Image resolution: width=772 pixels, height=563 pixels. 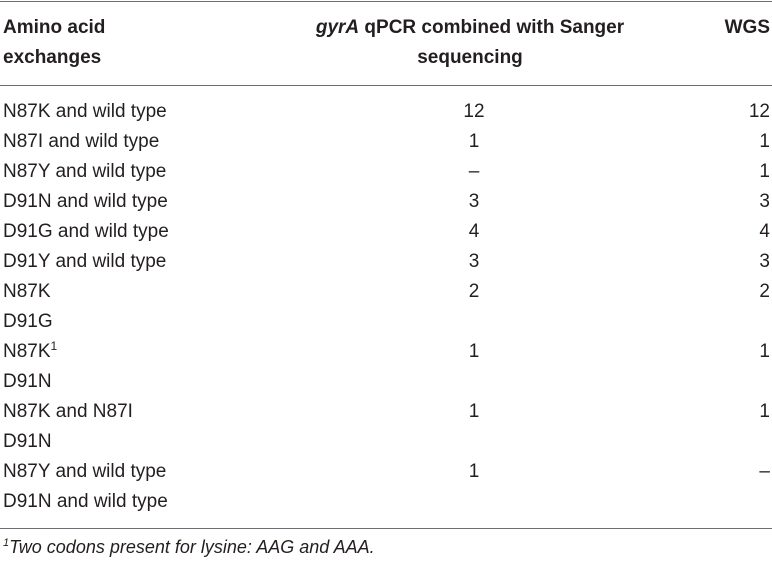 I want to click on cell-amino-acid-exchange: N87K and wild type, so click(x=85, y=112).